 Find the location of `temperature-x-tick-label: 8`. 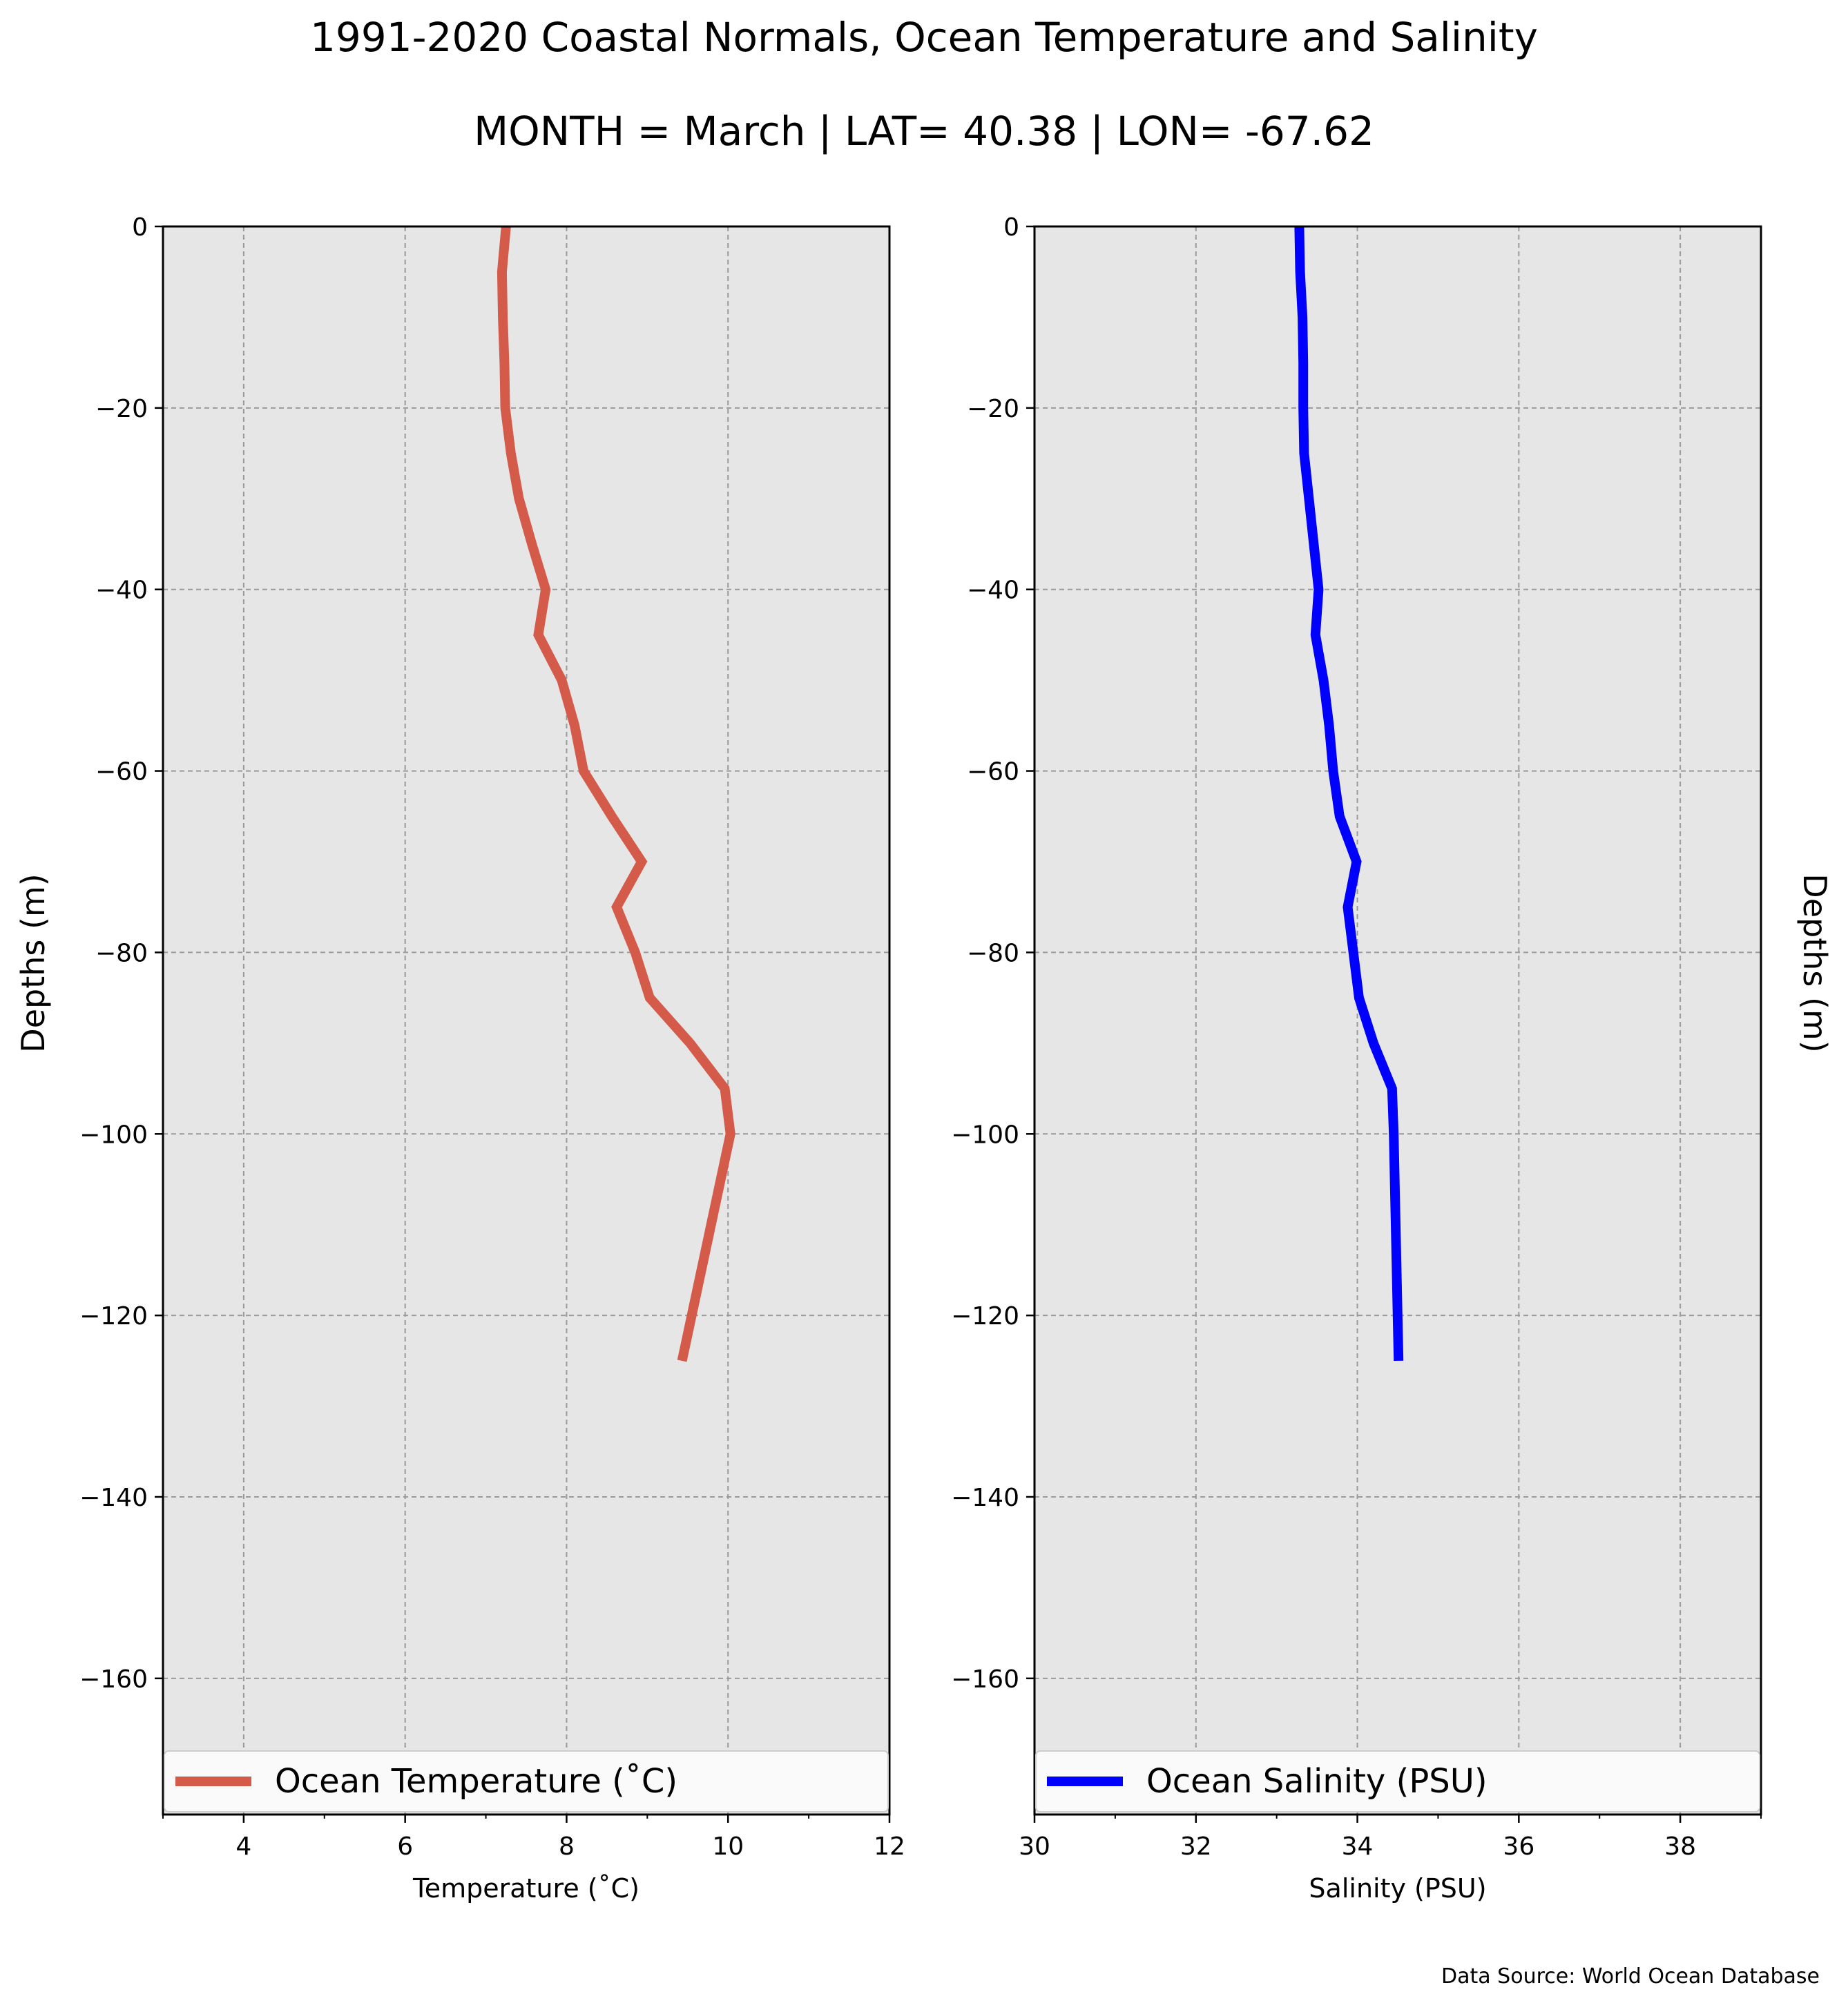

temperature-x-tick-label: 8 is located at coordinates (567, 1846).